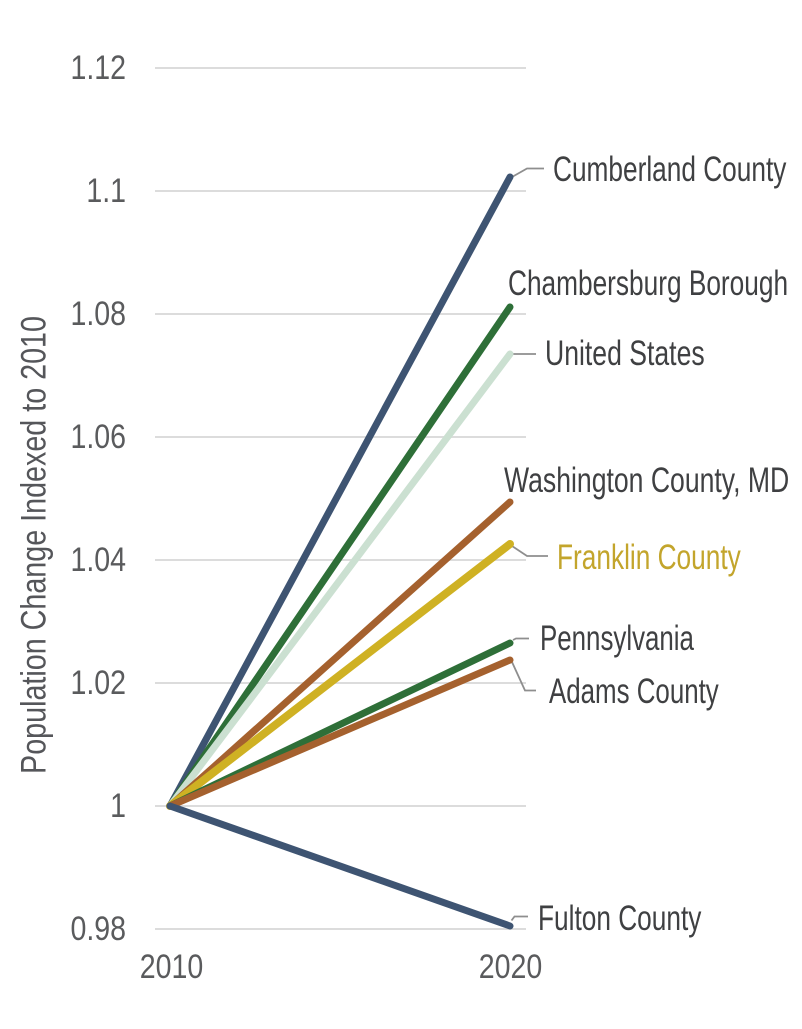 The width and height of the screenshot is (802, 1029). What do you see at coordinates (670, 169) in the screenshot?
I see `svg-text: Cumberland County` at bounding box center [670, 169].